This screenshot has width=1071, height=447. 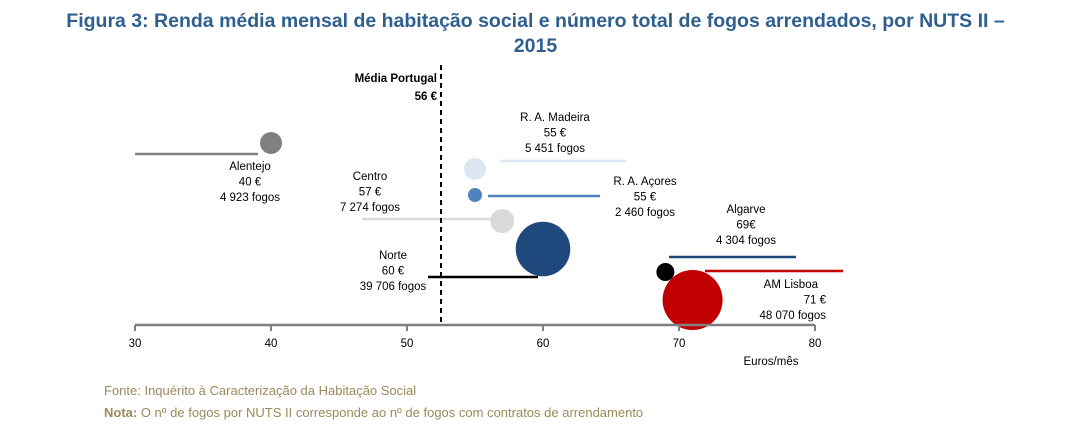 What do you see at coordinates (815, 301) in the screenshot?
I see `label-am-lisboa-rent: 71 €` at bounding box center [815, 301].